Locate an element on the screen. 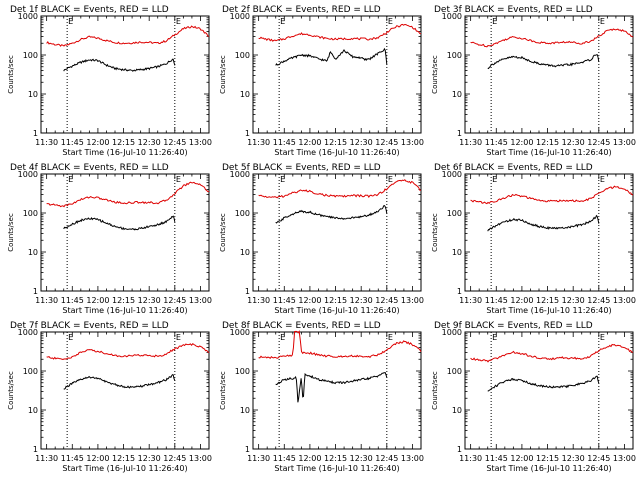 The image size is (640, 480). plot-title: Det 2f BLACK = Events, RED = LLD is located at coordinates (301, 10).